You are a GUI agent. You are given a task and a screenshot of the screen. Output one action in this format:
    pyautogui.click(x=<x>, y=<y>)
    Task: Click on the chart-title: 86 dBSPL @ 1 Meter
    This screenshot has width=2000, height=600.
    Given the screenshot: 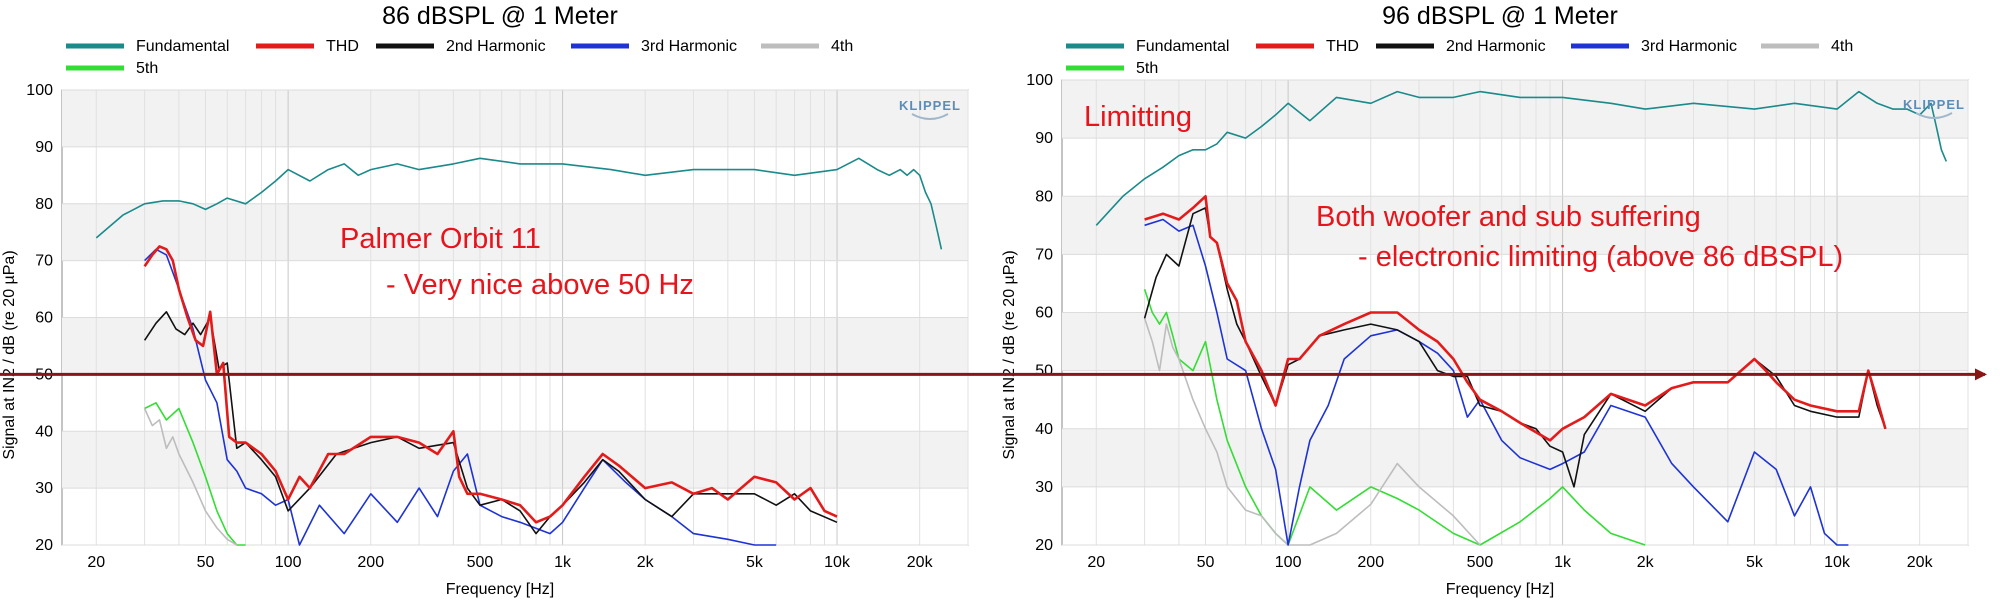 What is the action you would take?
    pyautogui.click(x=500, y=16)
    